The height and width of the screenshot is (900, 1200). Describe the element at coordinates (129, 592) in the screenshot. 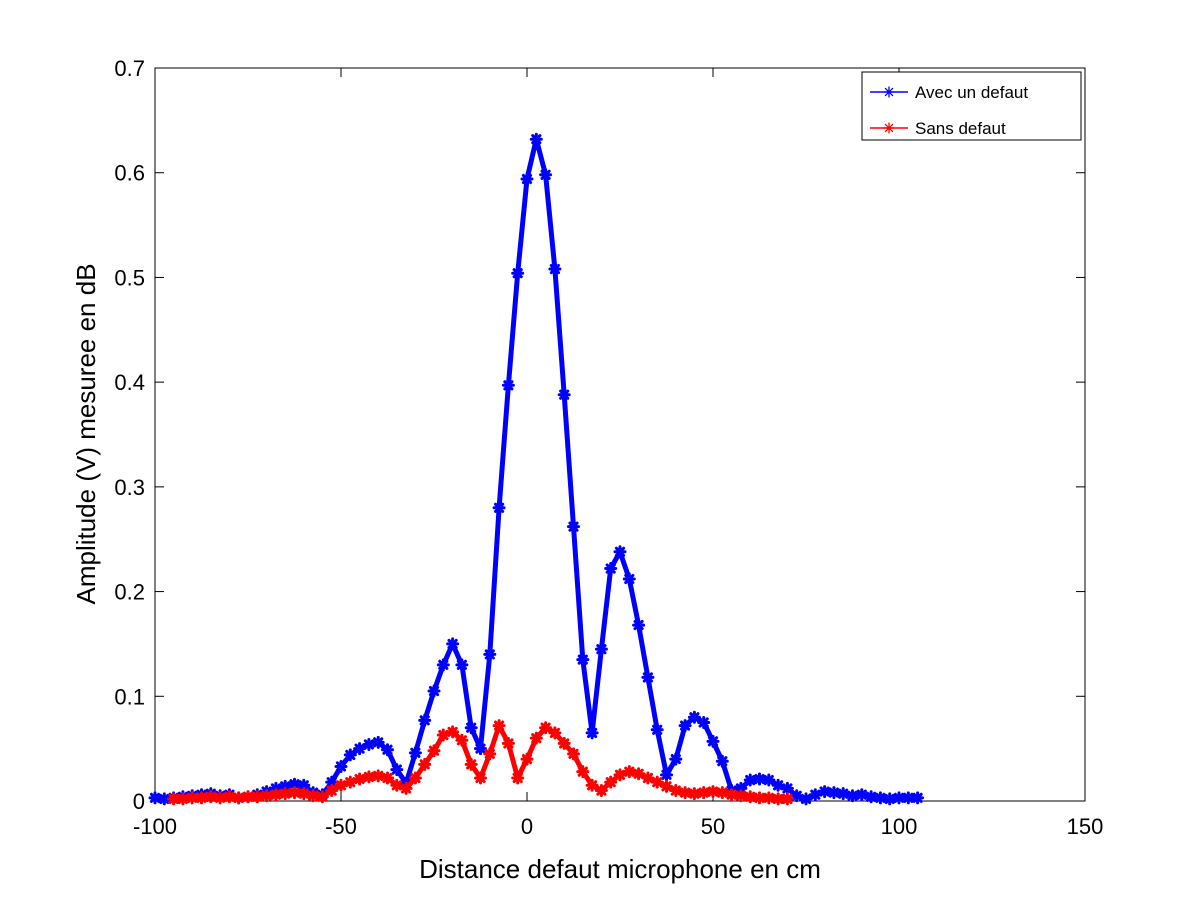

I see `y-tick-label: 0.2` at that location.